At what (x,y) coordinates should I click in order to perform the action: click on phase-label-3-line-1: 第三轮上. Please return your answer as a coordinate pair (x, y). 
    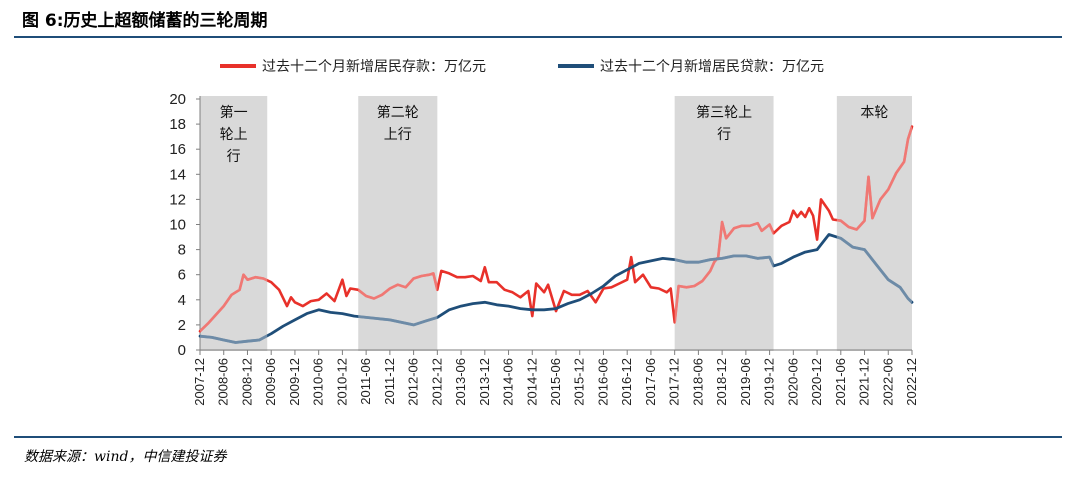
    Looking at the image, I should click on (724, 112).